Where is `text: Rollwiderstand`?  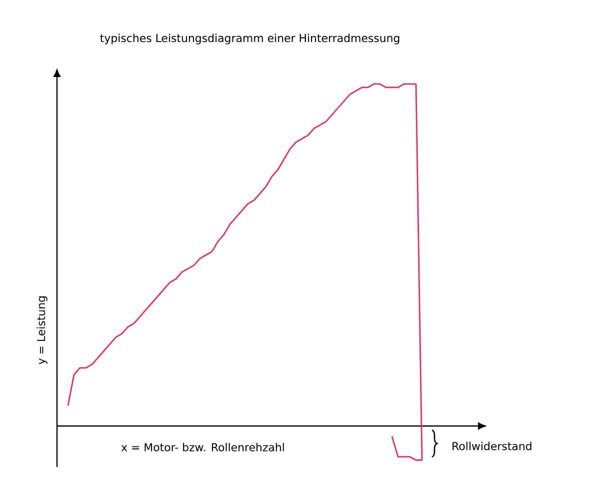 text: Rollwiderstand is located at coordinates (492, 446).